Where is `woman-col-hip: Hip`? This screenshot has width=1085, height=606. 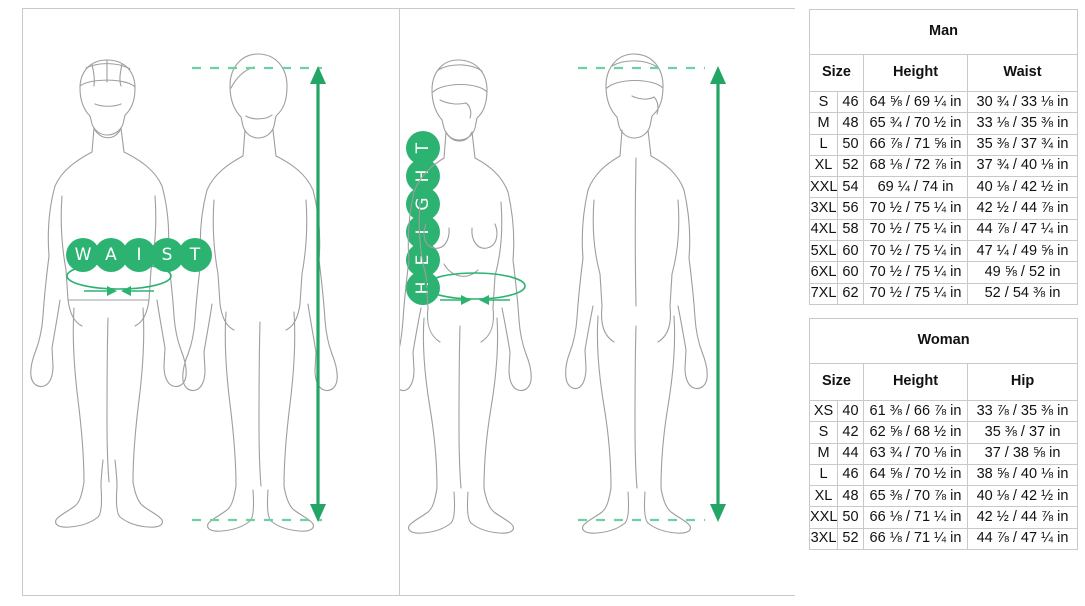 woman-col-hip: Hip is located at coordinates (1022, 381).